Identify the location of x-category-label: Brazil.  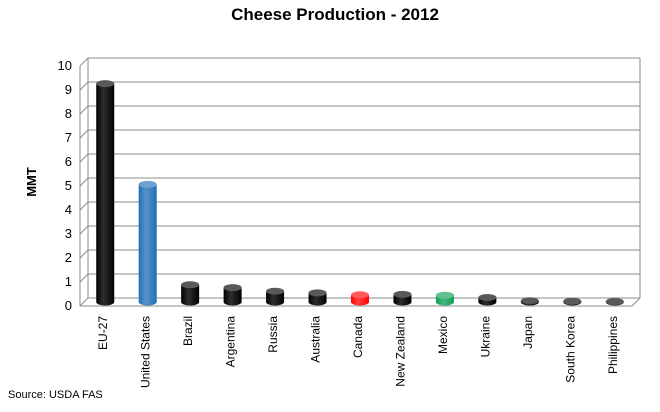
(188, 331).